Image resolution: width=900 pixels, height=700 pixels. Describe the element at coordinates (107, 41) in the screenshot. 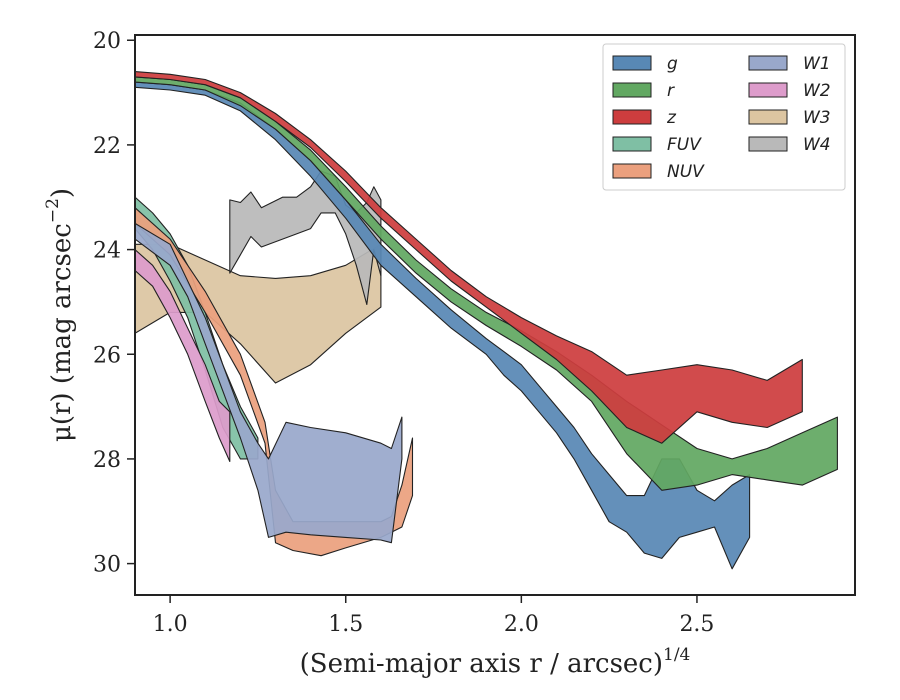

I see `y-tick-label: 20` at that location.